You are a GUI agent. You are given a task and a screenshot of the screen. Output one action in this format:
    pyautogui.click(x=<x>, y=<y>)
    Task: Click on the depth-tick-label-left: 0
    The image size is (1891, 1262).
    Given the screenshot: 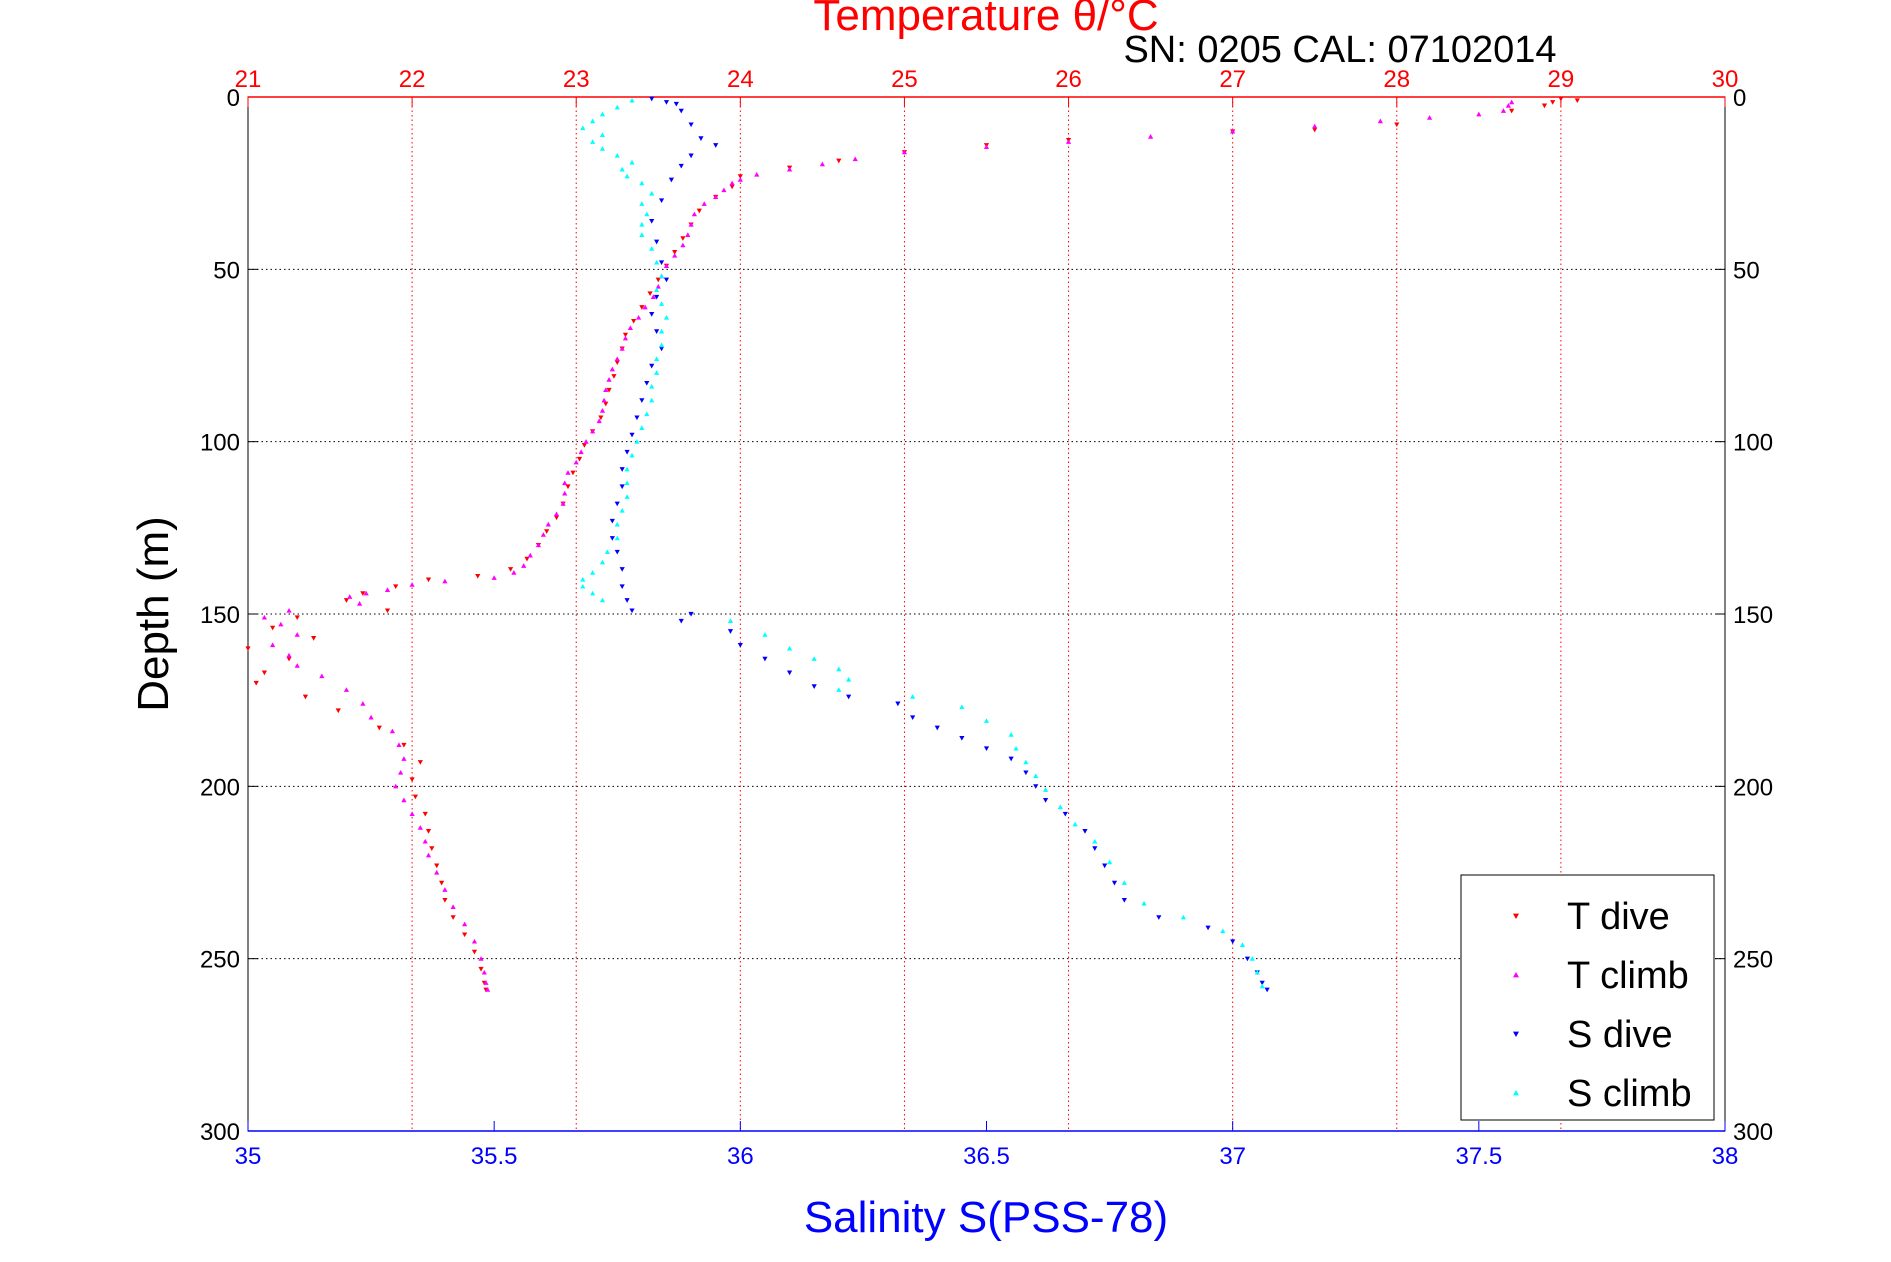 What is the action you would take?
    pyautogui.click(x=233, y=98)
    